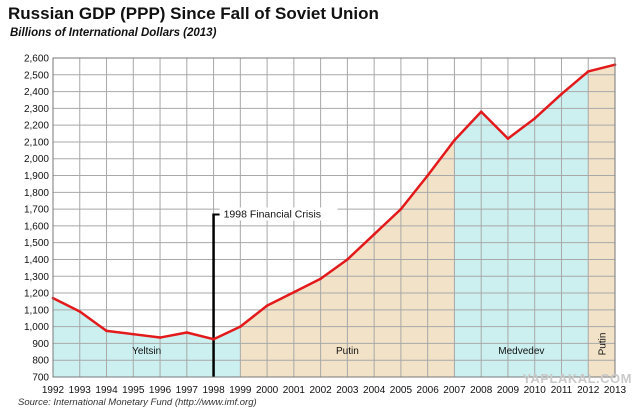 The width and height of the screenshot is (640, 412). What do you see at coordinates (80, 390) in the screenshot?
I see `x-tick-label-1993: 1993` at bounding box center [80, 390].